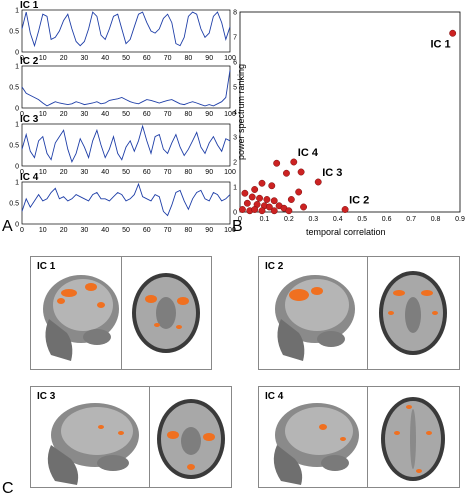 Image resolution: width=474 pixels, height=499 pixels. I want to click on scatter-y-tick-label: 5, so click(235, 88).